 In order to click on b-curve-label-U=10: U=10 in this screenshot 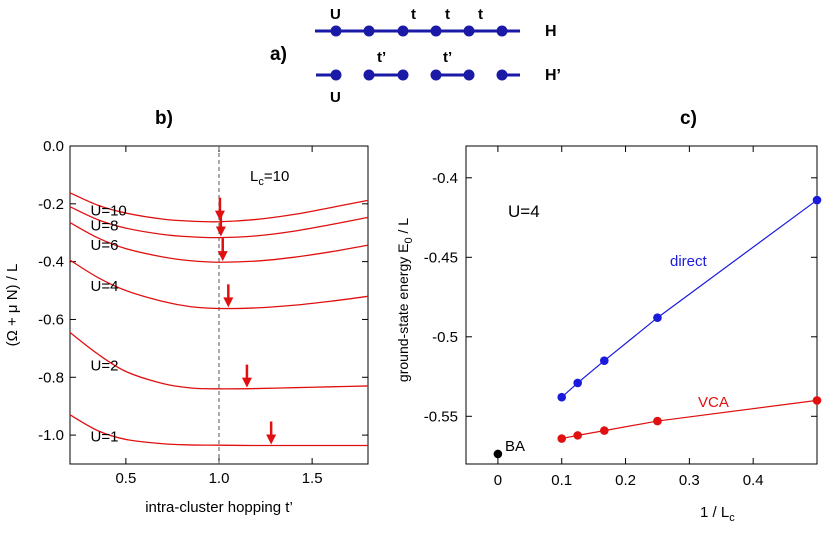, I will do `click(108, 210)`.